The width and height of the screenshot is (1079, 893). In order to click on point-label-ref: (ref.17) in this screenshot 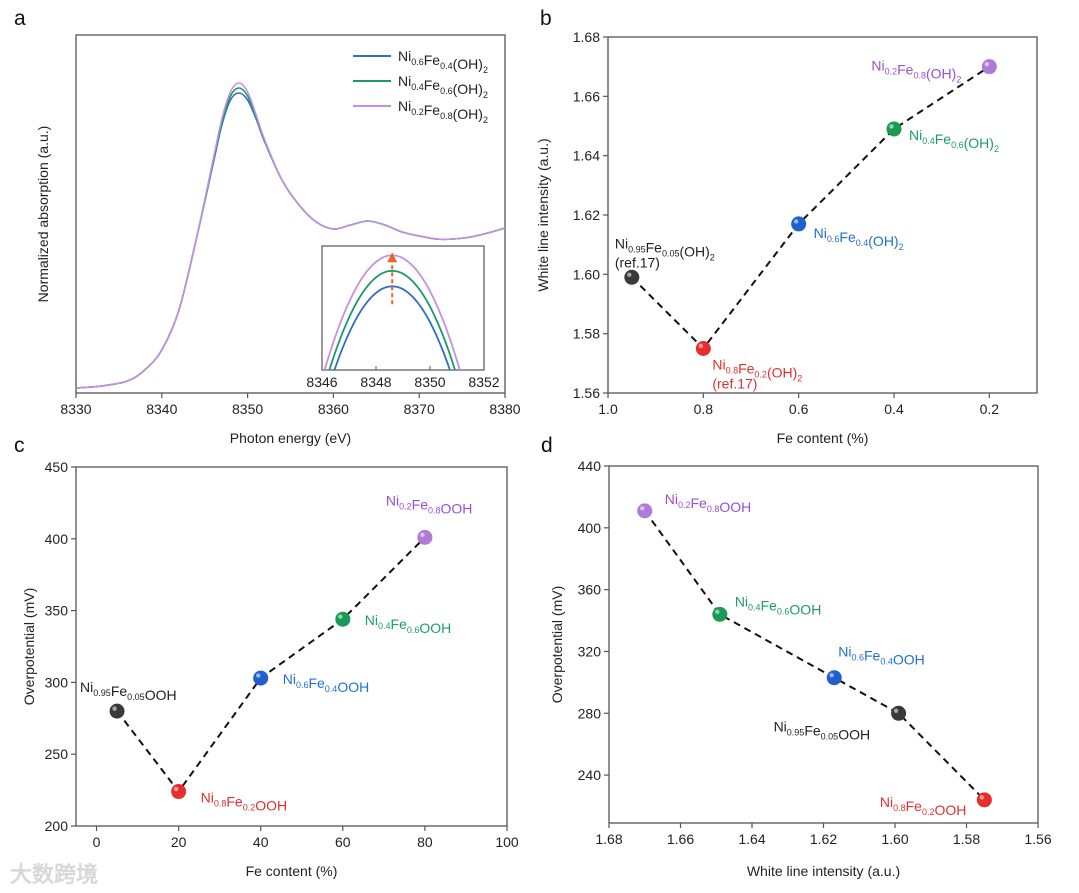, I will do `click(637, 262)`.